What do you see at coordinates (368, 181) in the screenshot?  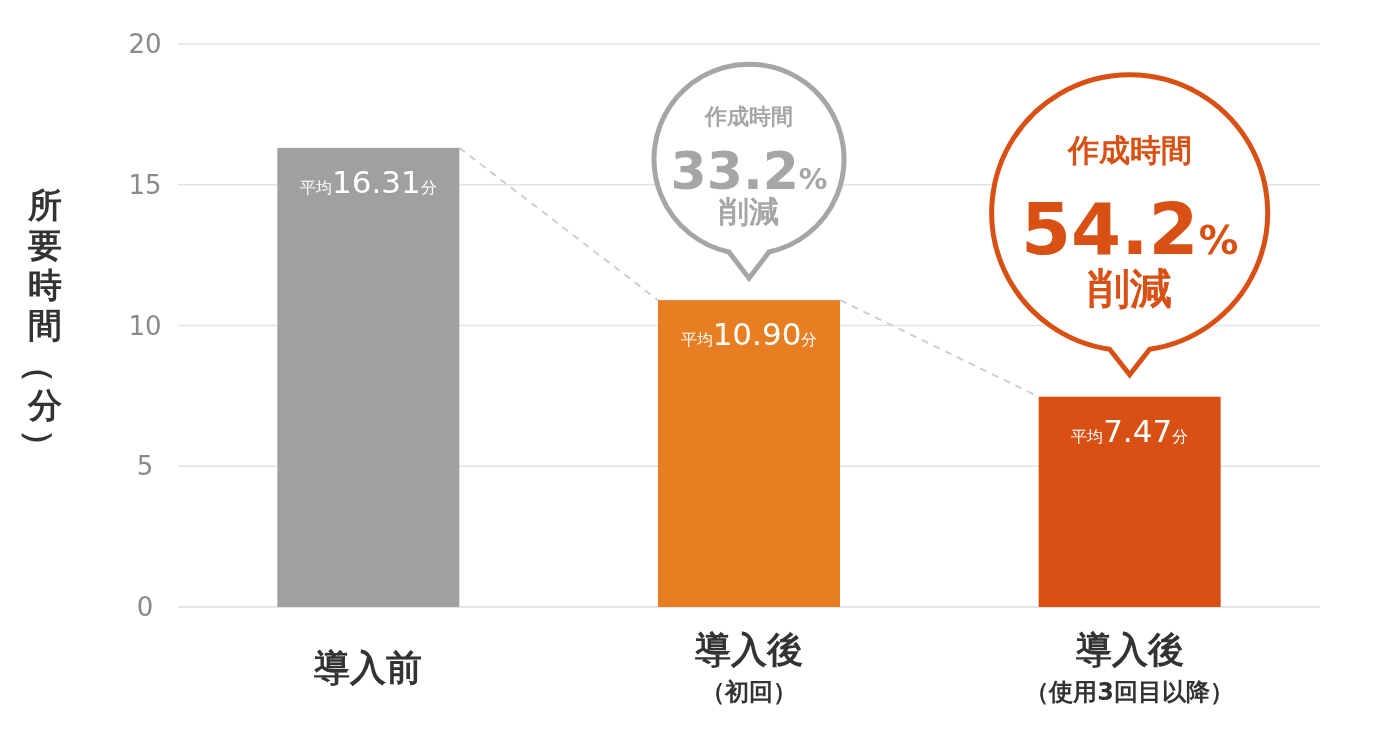 I see `data-label: 平均16.31分` at bounding box center [368, 181].